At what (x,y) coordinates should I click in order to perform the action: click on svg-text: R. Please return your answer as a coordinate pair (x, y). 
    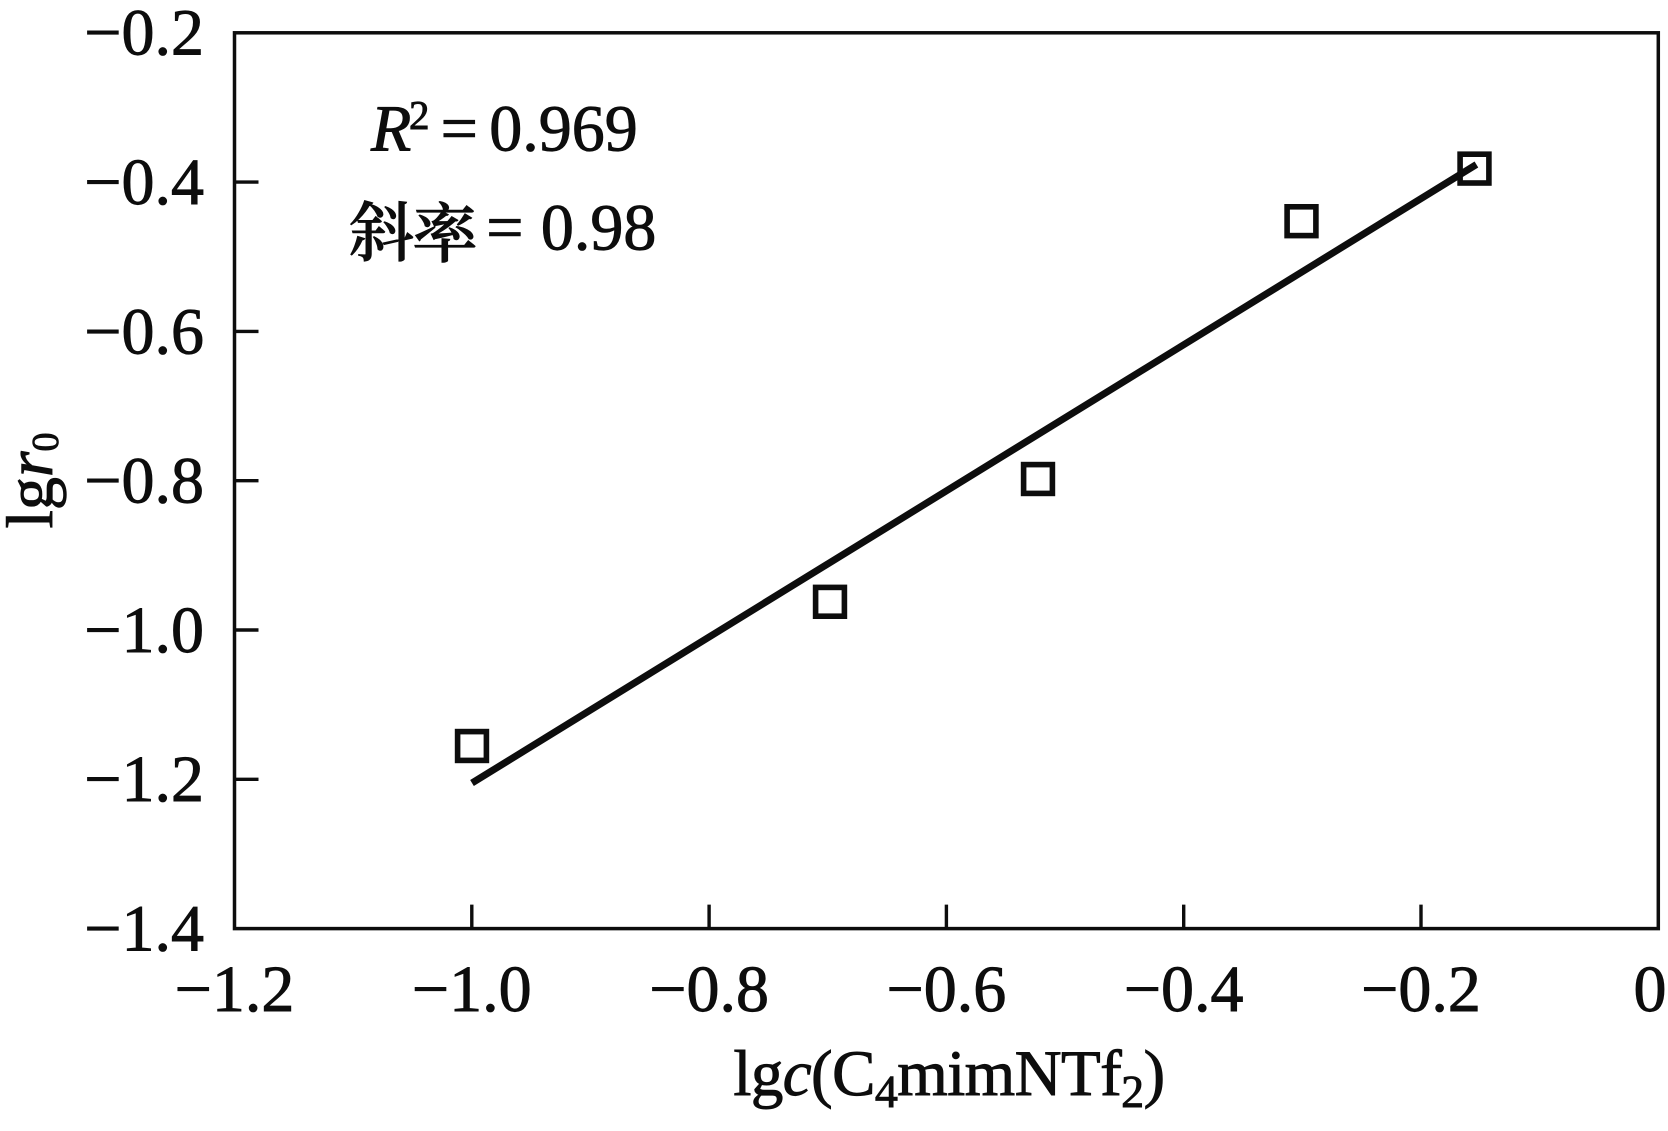
    Looking at the image, I should click on (390, 129).